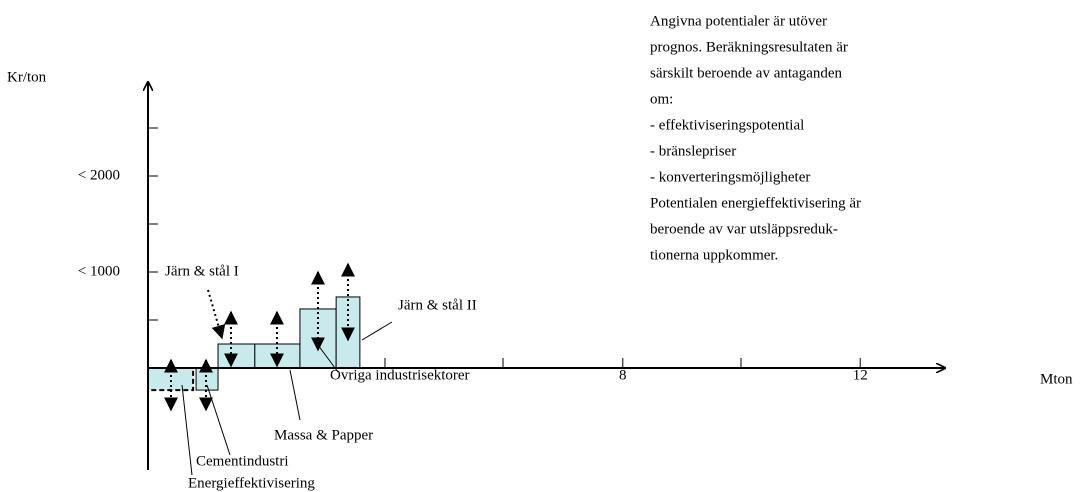 This screenshot has width=1084, height=492. What do you see at coordinates (727, 125) in the screenshot?
I see `note-line: - effektiviseringspotential` at bounding box center [727, 125].